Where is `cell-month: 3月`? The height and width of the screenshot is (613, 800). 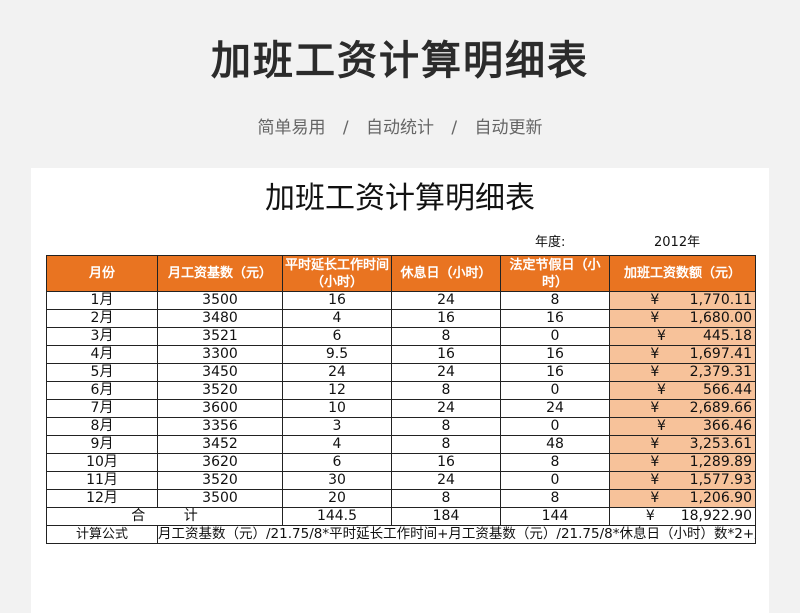
cell-month: 3月 is located at coordinates (102, 336).